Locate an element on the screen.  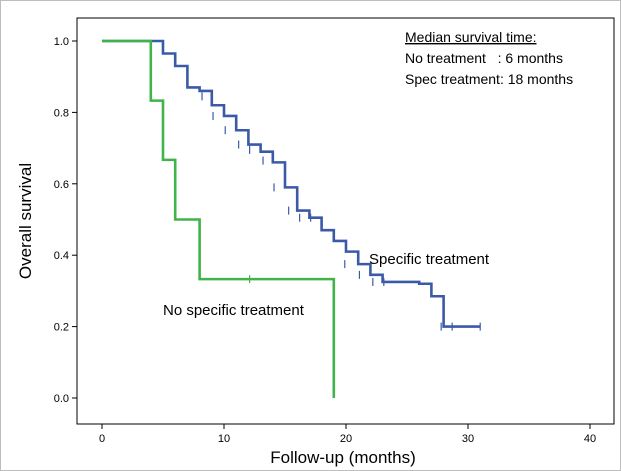
x-axis: 0 10 20 30 40 is located at coordinates (347, 434).